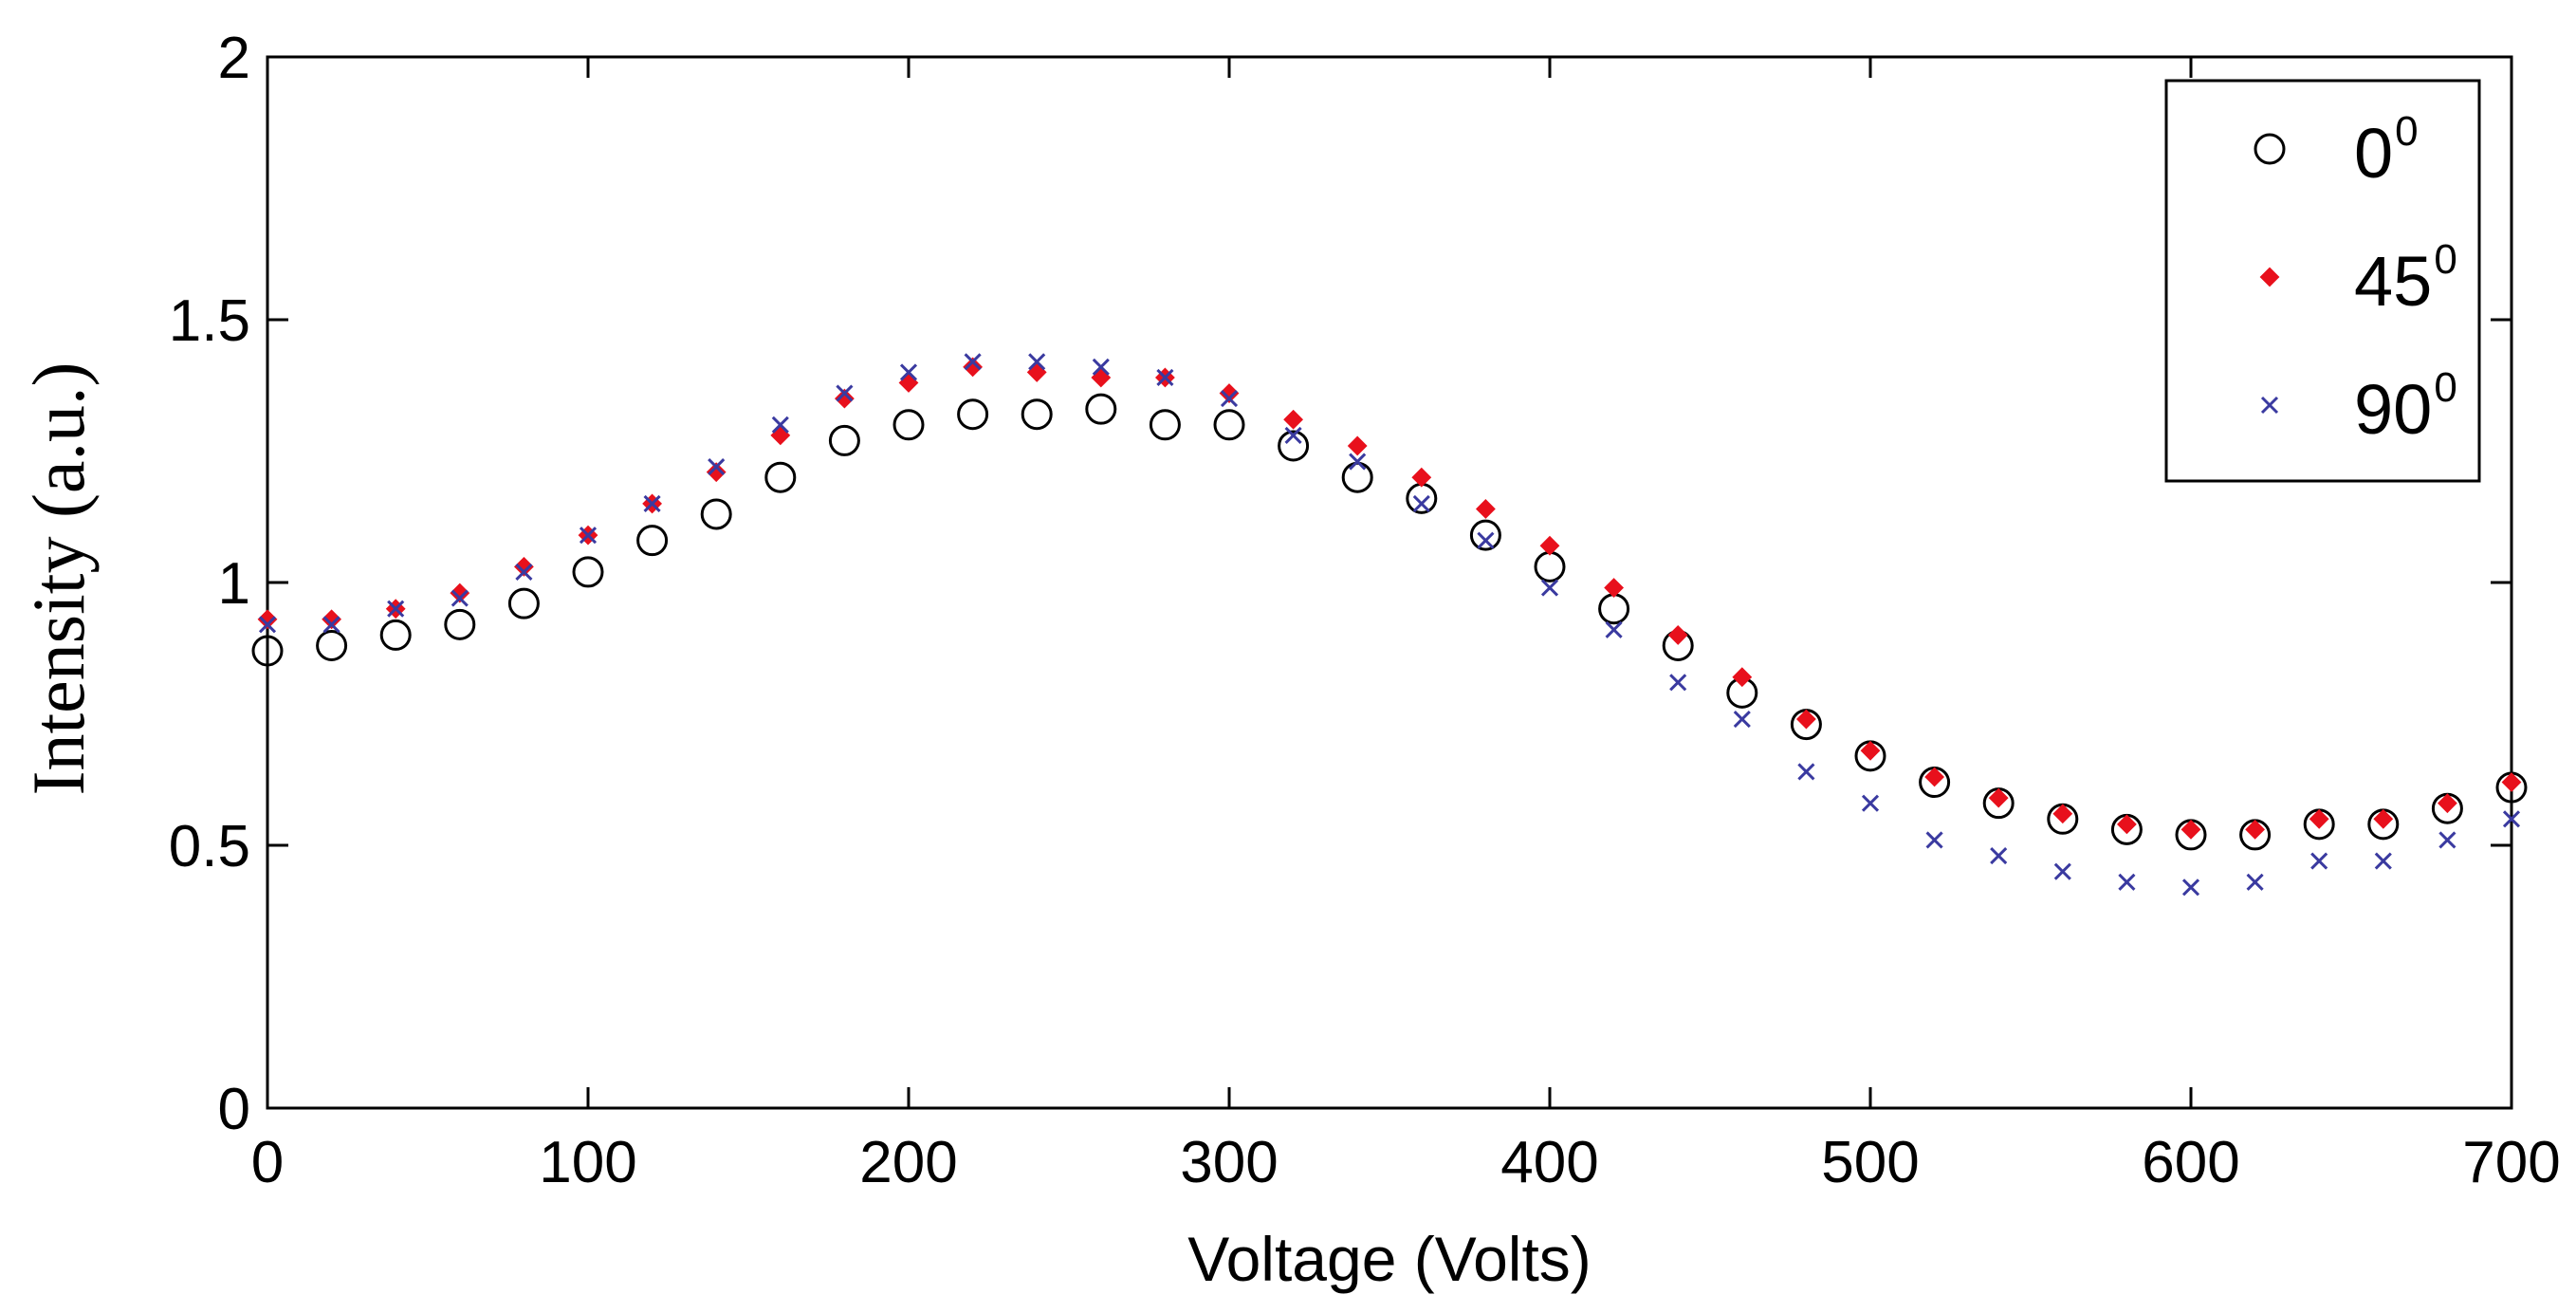  I want to click on x-axis-title: Voltage (Volts), so click(1389, 1259).